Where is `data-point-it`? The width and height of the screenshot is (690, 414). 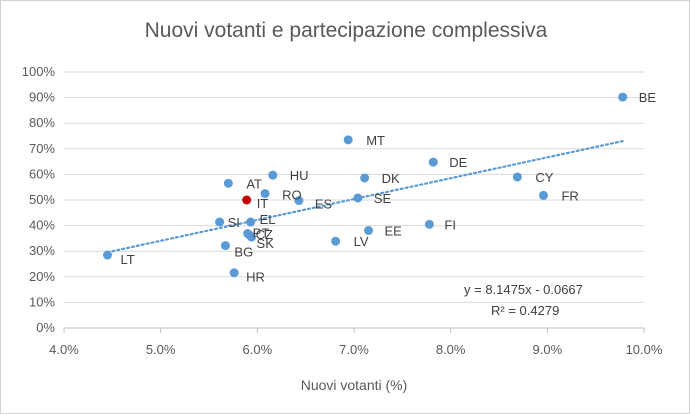 data-point-it is located at coordinates (247, 200).